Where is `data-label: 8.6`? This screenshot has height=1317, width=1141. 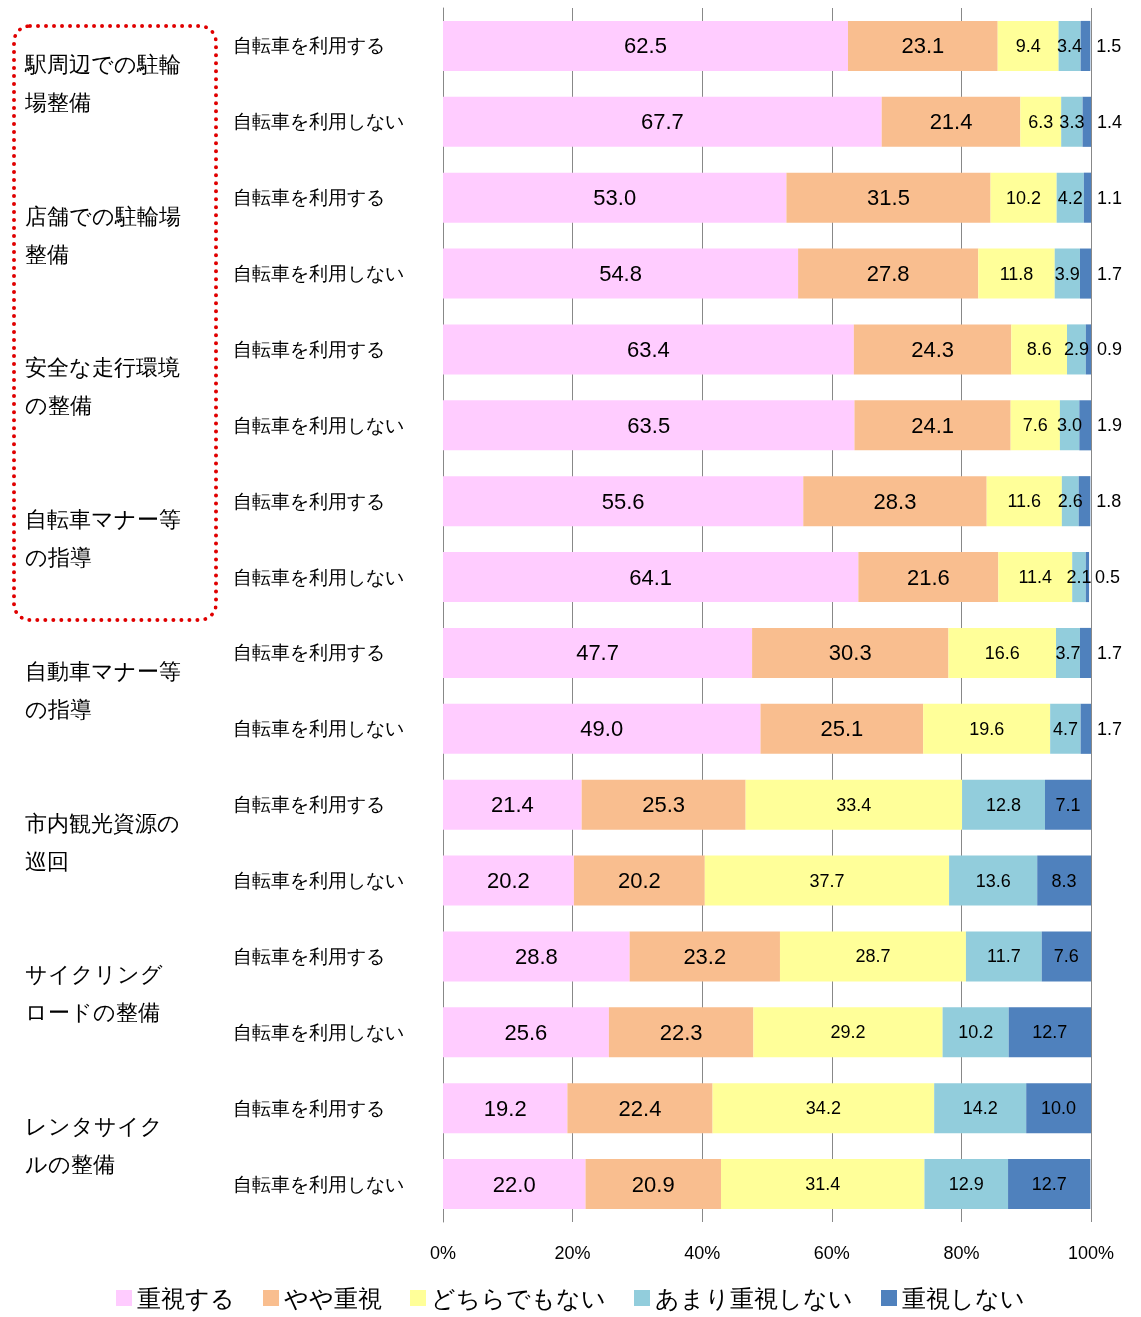 data-label: 8.6 is located at coordinates (1039, 349).